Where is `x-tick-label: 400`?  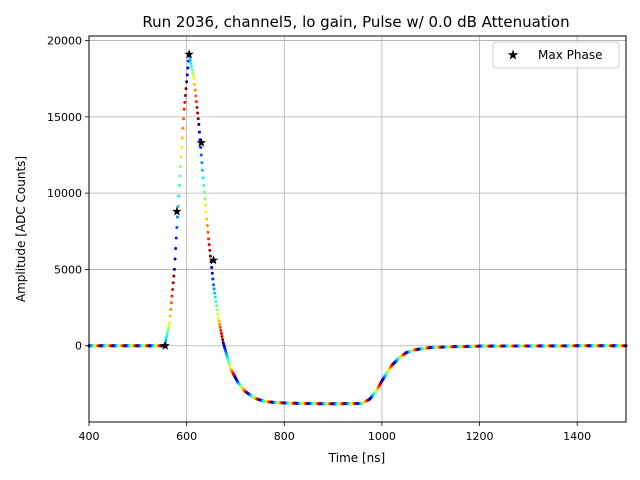
x-tick-label: 400 is located at coordinates (89, 436).